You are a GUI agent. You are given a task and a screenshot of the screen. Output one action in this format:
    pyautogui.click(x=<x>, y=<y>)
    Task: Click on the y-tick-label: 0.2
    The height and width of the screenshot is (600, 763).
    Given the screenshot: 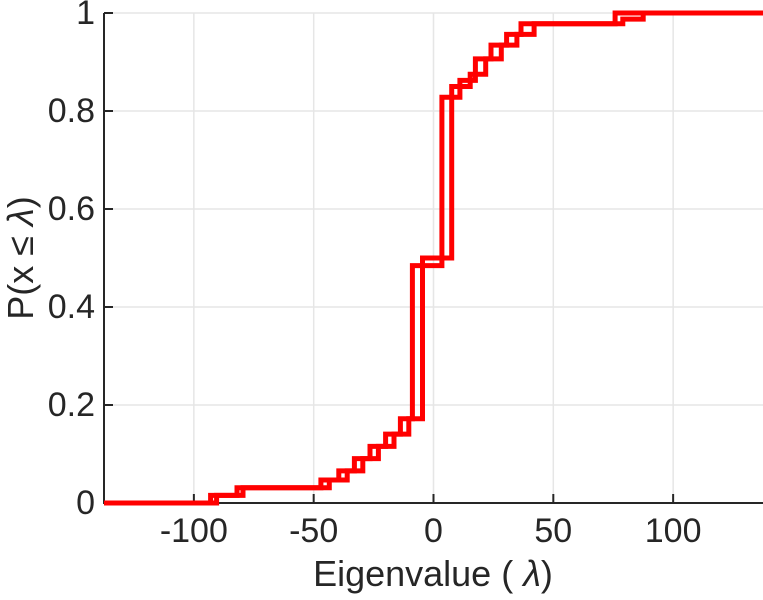 What is the action you would take?
    pyautogui.click(x=71, y=405)
    